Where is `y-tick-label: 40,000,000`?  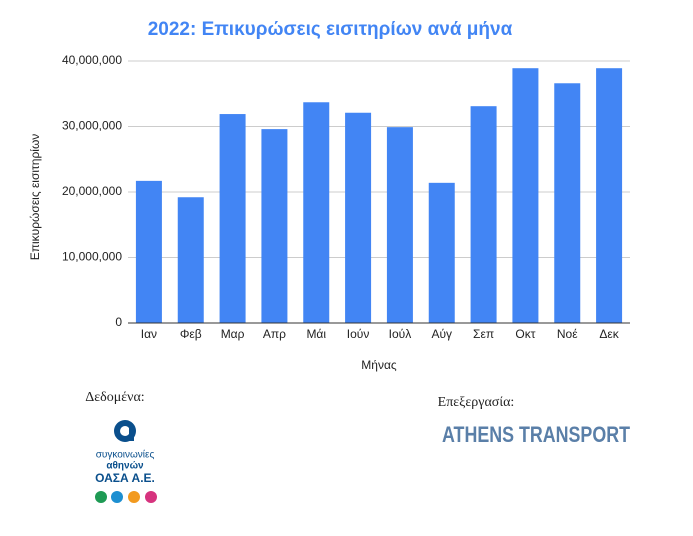 y-tick-label: 40,000,000 is located at coordinates (92, 60).